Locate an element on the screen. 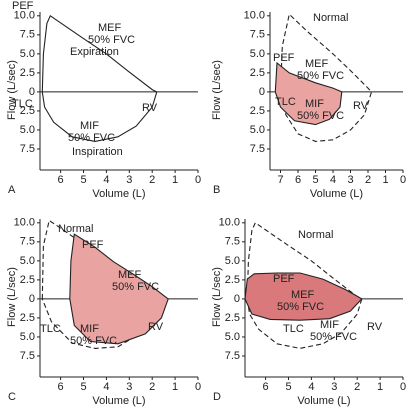 This screenshot has height=414, width=410. x-tick-label: 7 is located at coordinates (280, 180).